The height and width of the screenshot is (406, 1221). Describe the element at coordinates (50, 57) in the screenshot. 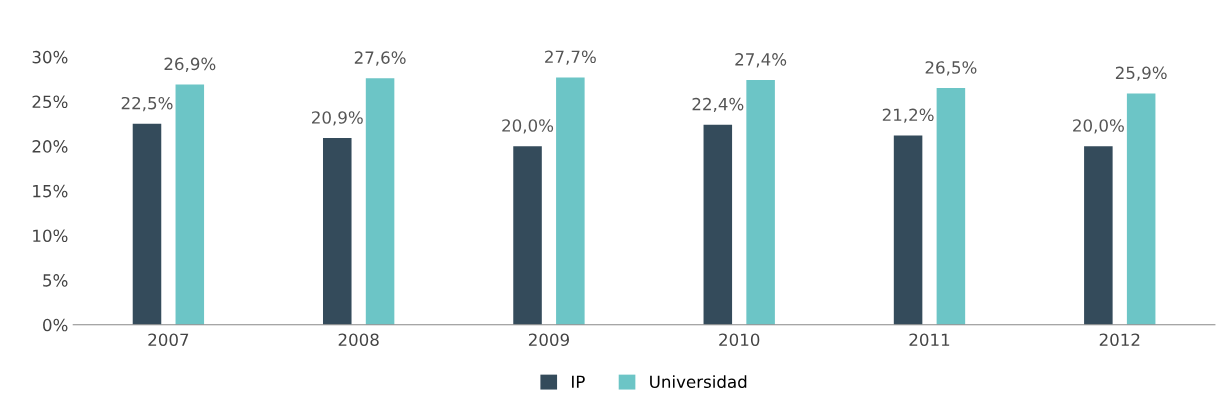

I see `y-tick-label: 30%` at that location.